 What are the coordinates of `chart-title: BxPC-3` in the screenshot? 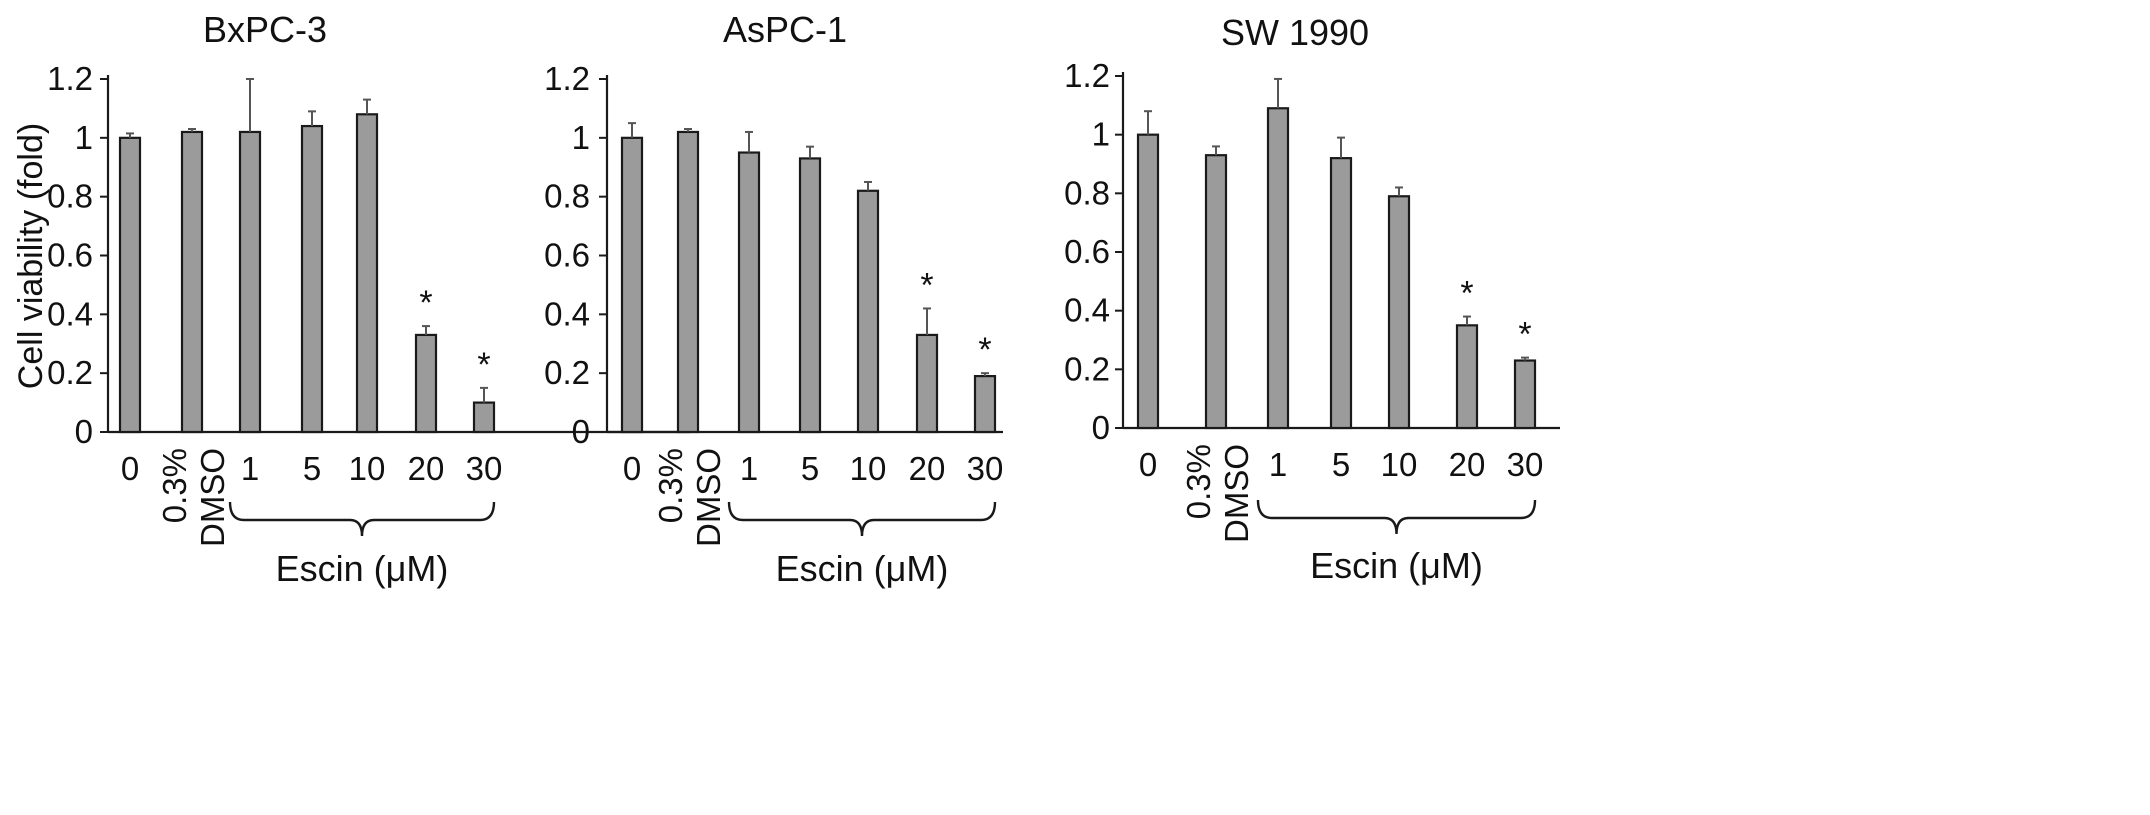 It's located at (265, 29).